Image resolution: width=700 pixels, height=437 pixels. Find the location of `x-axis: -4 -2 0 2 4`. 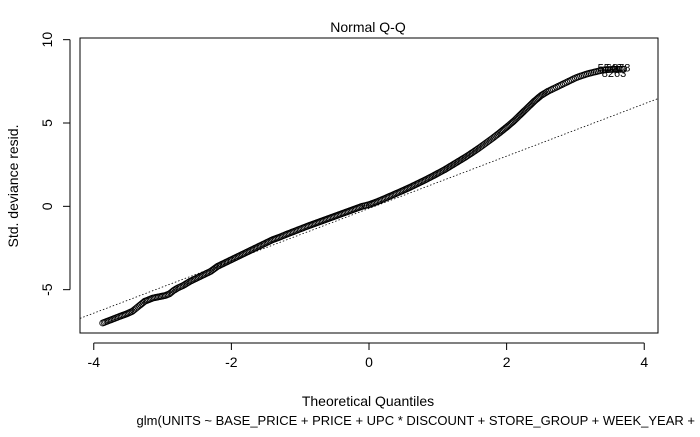

x-axis: -4 -2 0 2 4 is located at coordinates (368, 356).